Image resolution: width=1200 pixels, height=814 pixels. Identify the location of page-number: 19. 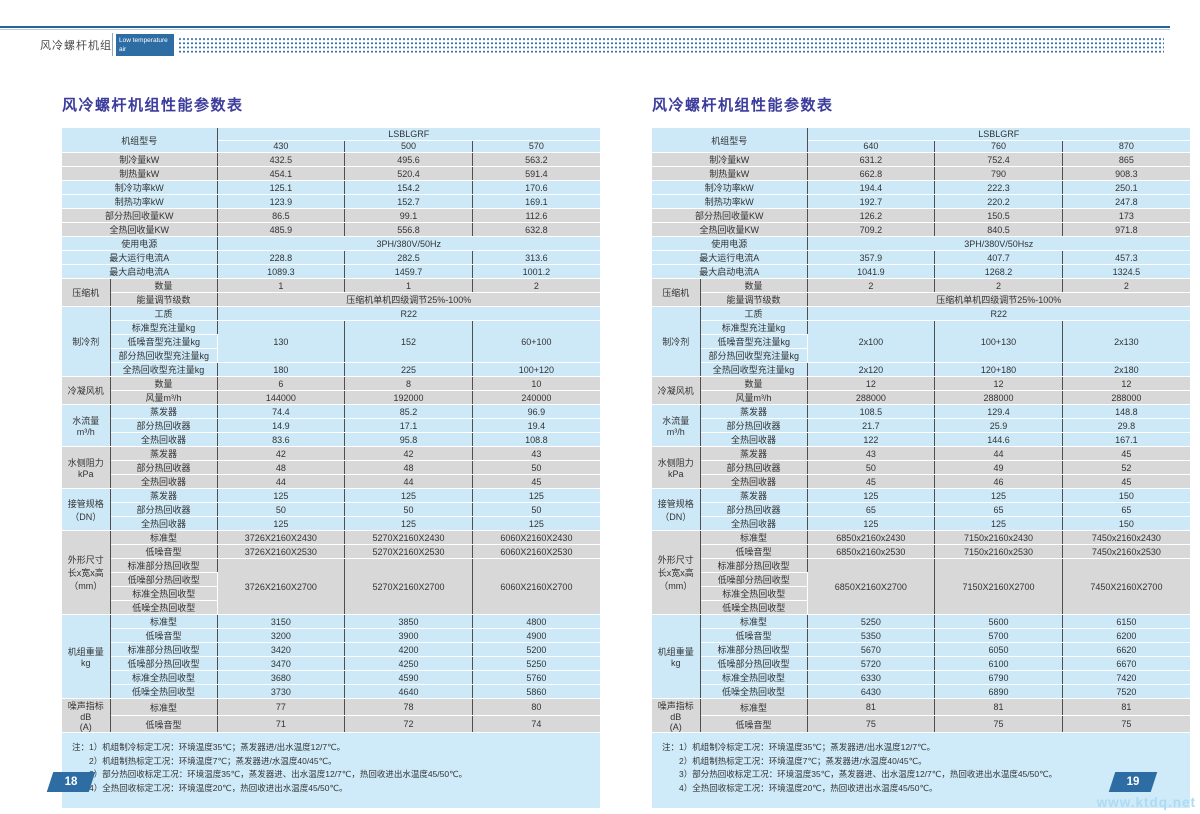
(1133, 782).